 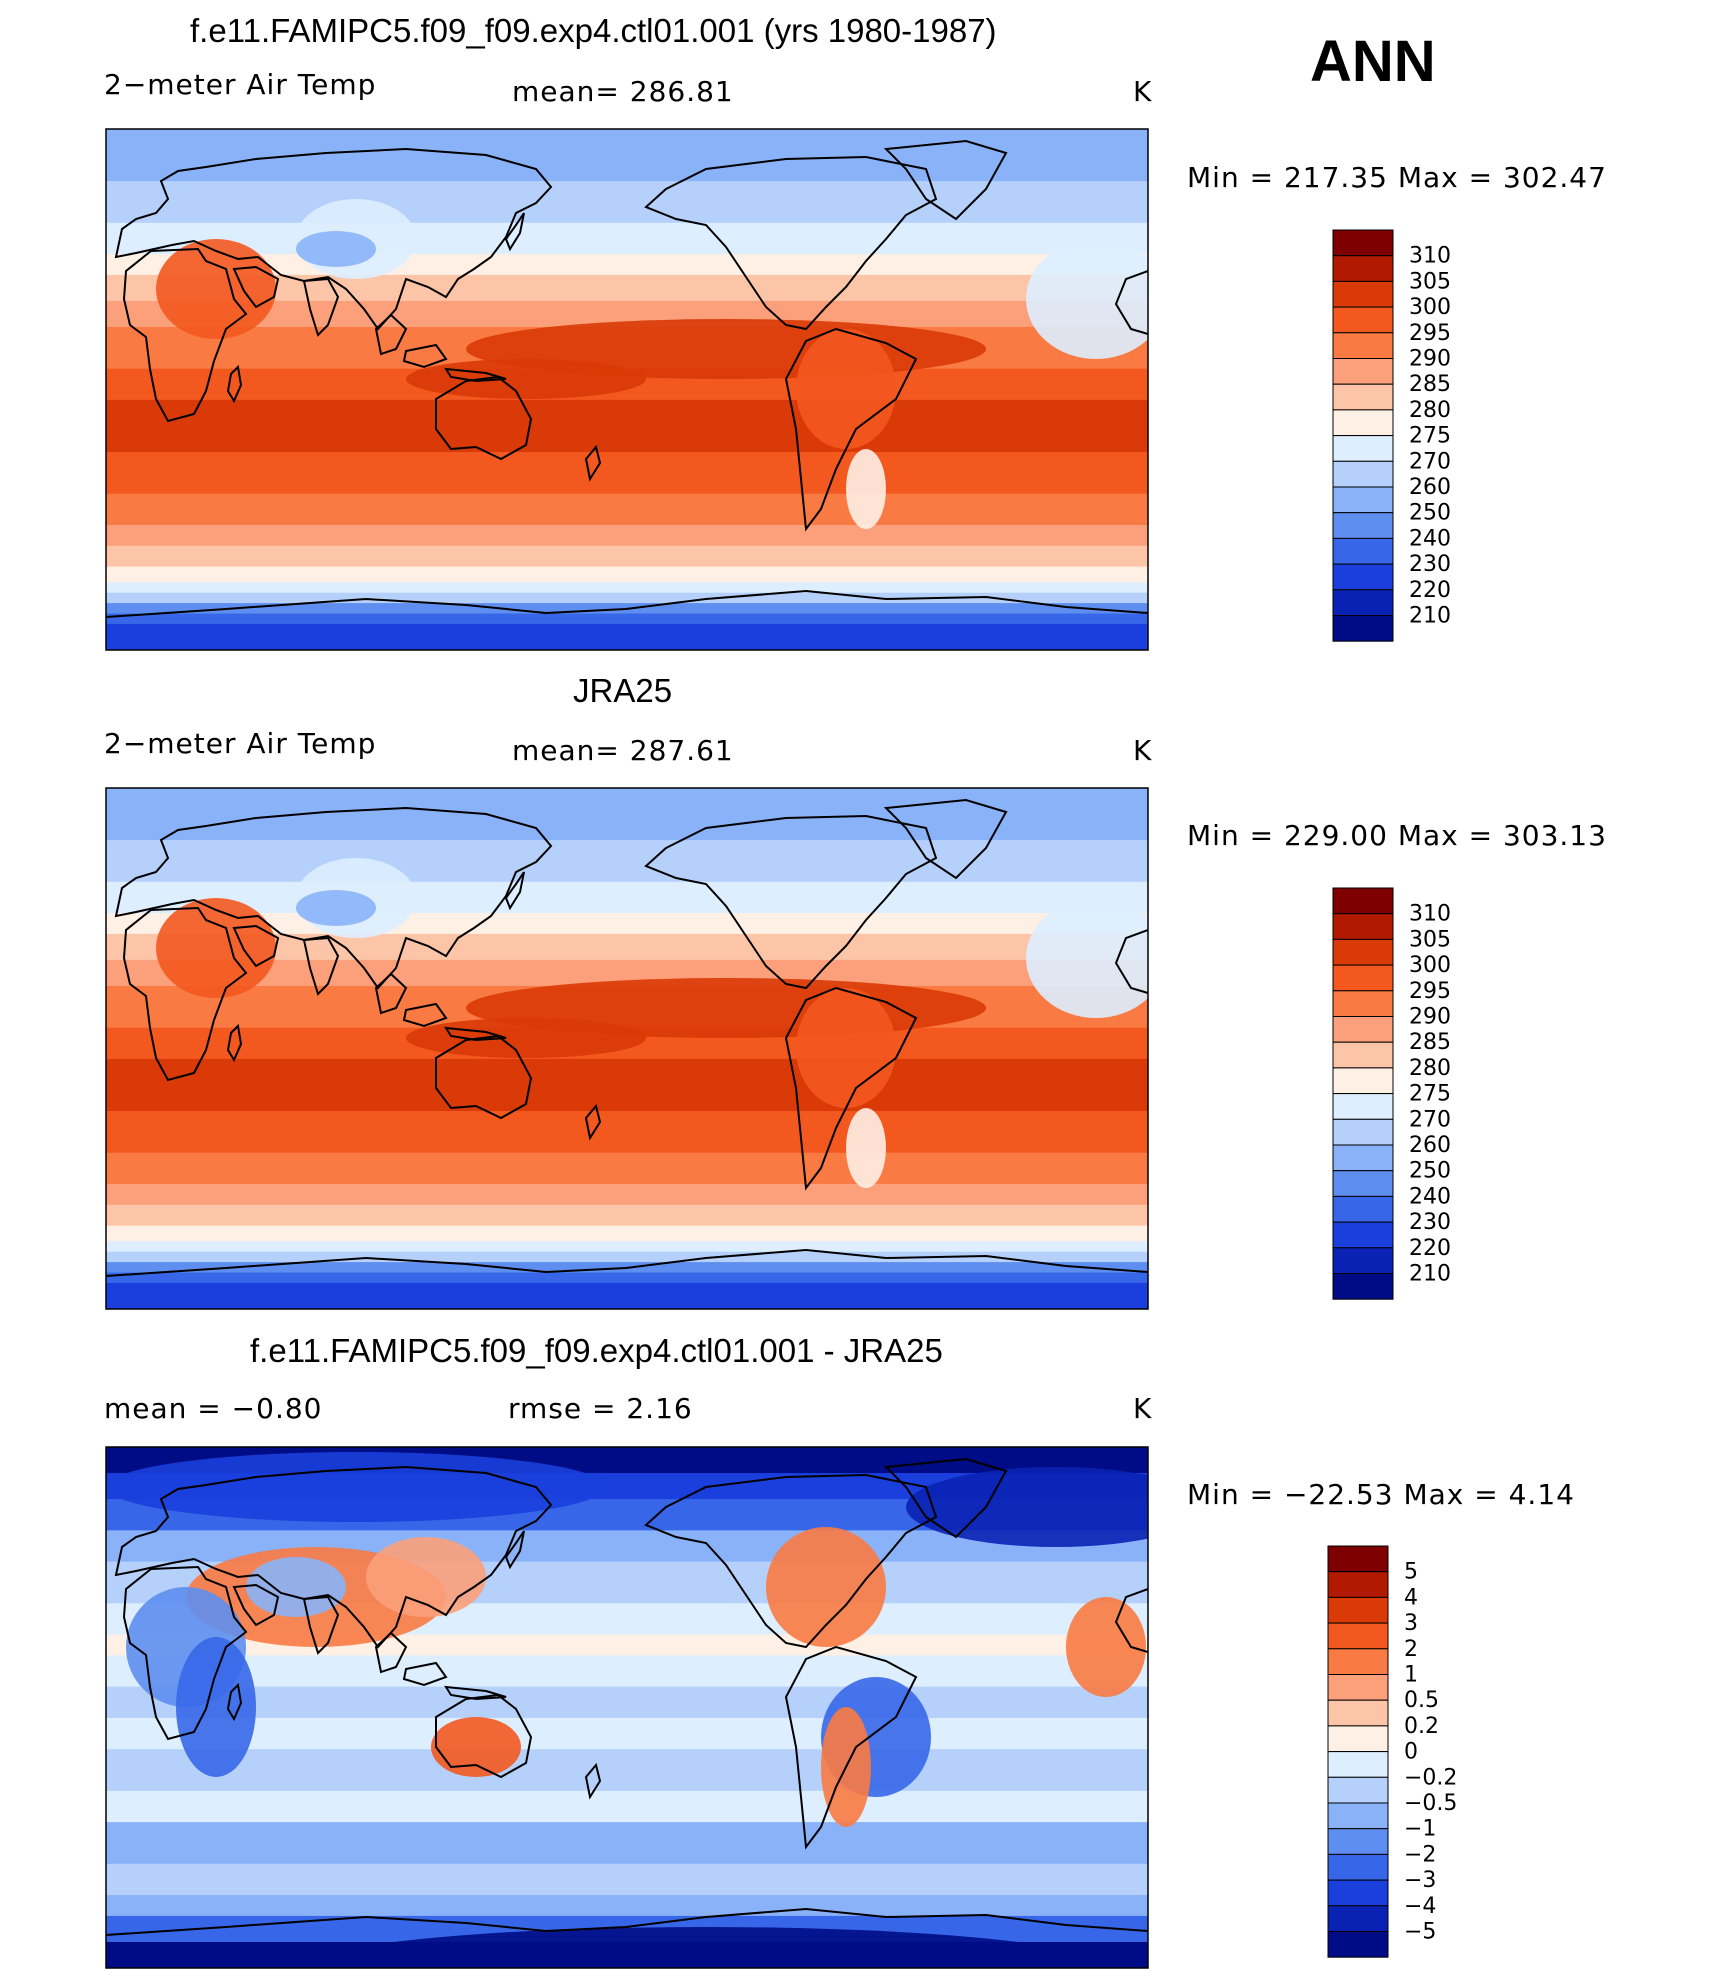 What do you see at coordinates (1430, 1777) in the screenshot?
I see `colorbar-tick-label: −0.2` at bounding box center [1430, 1777].